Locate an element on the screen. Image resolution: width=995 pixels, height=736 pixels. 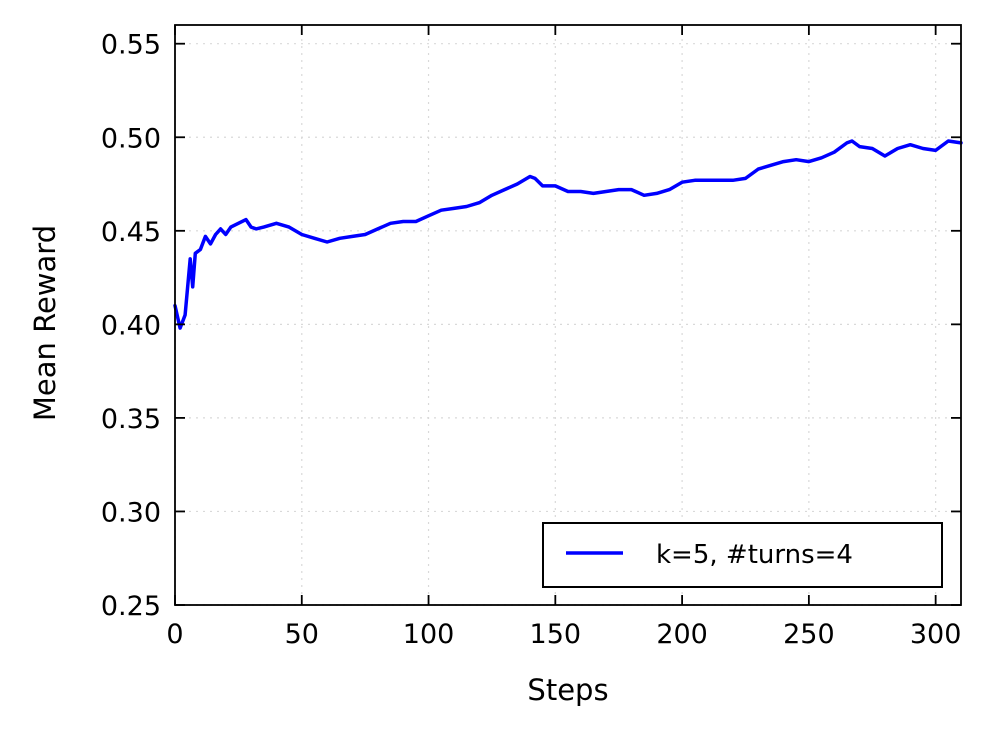
y-tick-label: 0.35 is located at coordinates (131, 419).